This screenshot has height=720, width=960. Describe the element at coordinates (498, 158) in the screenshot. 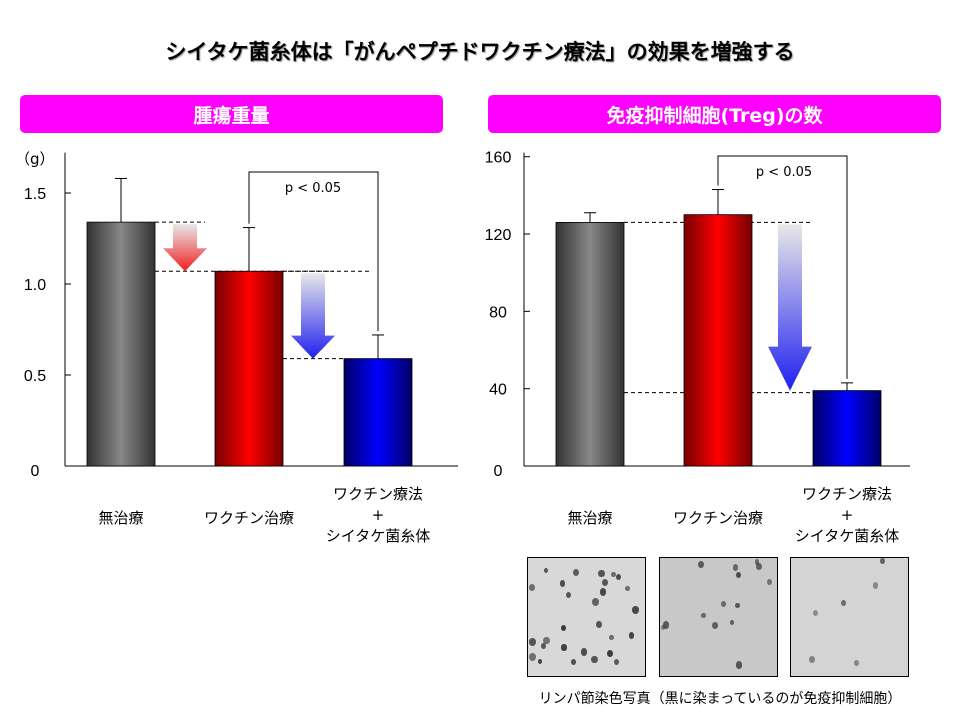

I see `y-tick-label: 160` at that location.